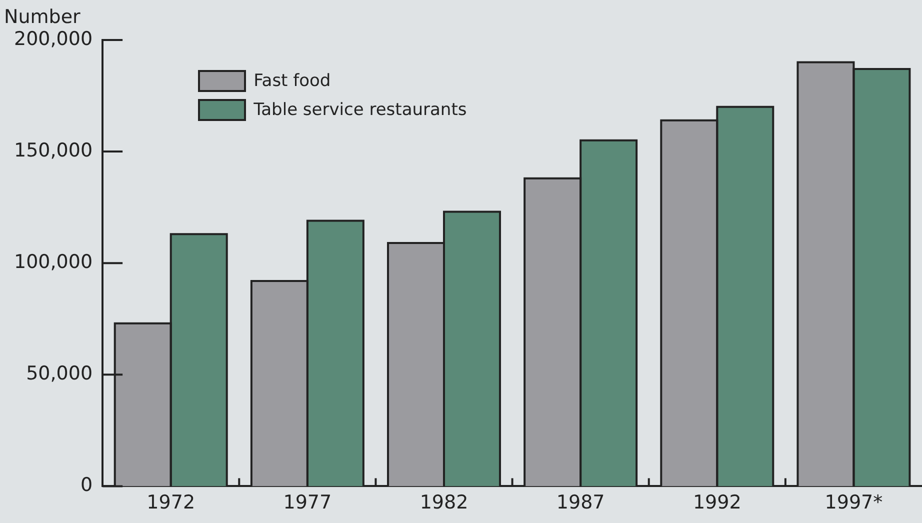 Image resolution: width=922 pixels, height=523 pixels. What do you see at coordinates (717, 503) in the screenshot?
I see `x-tick-label: 1992` at bounding box center [717, 503].